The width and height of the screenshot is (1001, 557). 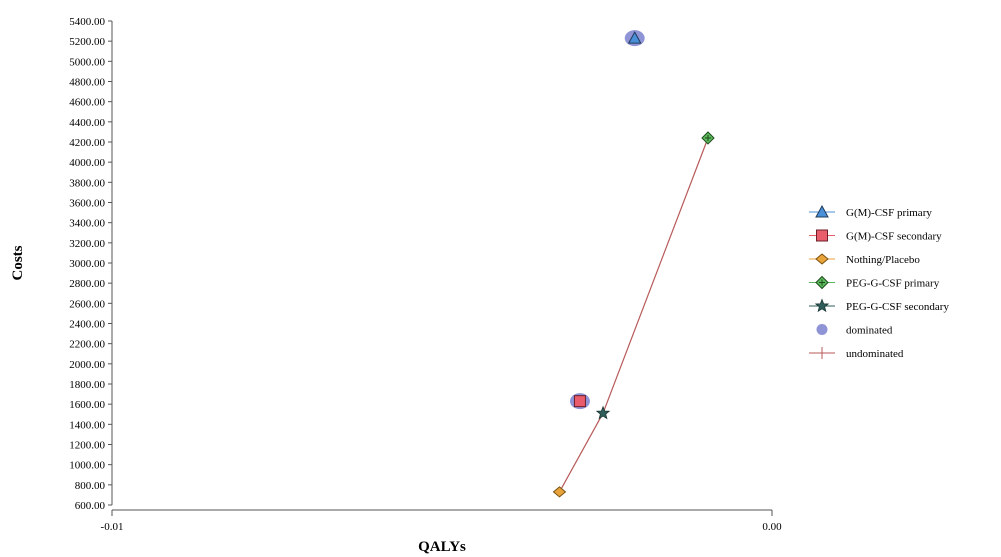 What do you see at coordinates (579, 401) in the screenshot?
I see `point-g-m-csf-secondary` at bounding box center [579, 401].